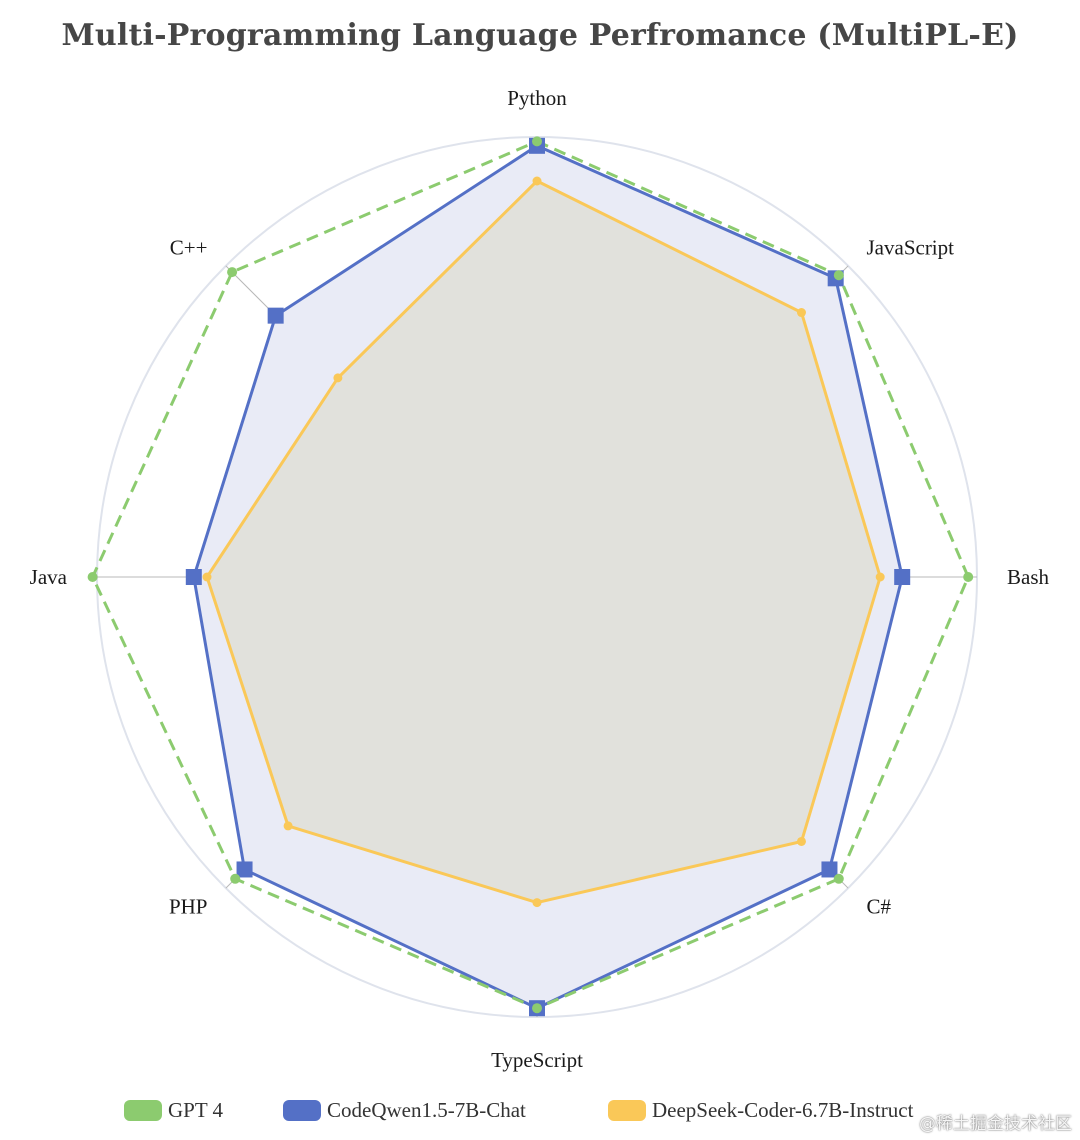  I want to click on axis-label: C#, so click(879, 907).